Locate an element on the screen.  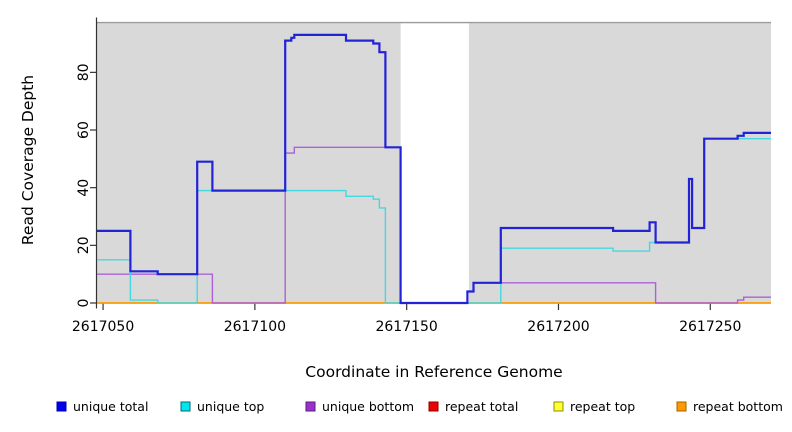
legend-swatch-unique-total is located at coordinates (61, 406).